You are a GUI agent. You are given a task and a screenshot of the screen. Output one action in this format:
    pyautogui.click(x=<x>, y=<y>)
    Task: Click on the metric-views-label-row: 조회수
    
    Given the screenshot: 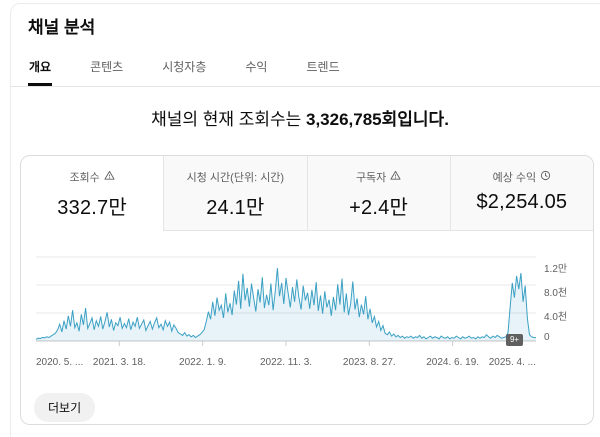 What is the action you would take?
    pyautogui.click(x=92, y=177)
    